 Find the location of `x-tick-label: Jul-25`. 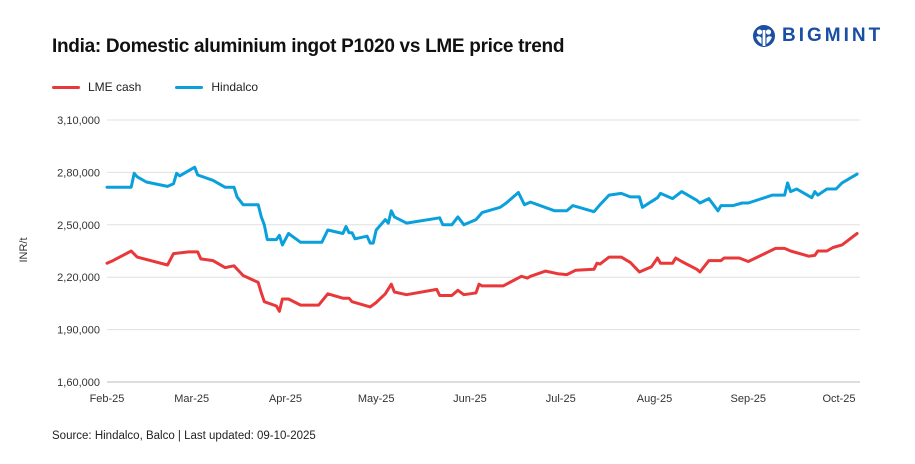

x-tick-label: Jul-25 is located at coordinates (561, 399).